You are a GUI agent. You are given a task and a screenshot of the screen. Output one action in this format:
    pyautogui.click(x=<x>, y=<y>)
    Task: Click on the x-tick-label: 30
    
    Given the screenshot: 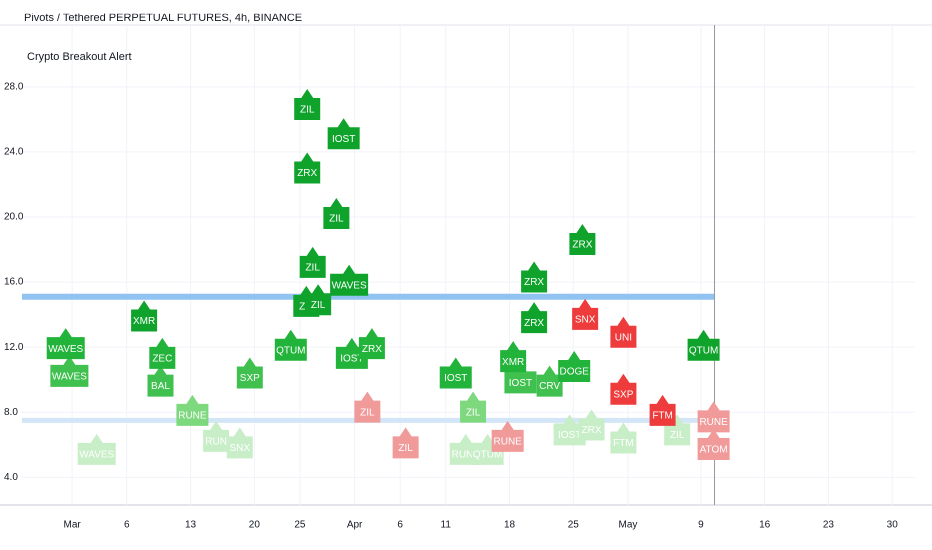 What is the action you would take?
    pyautogui.click(x=893, y=525)
    